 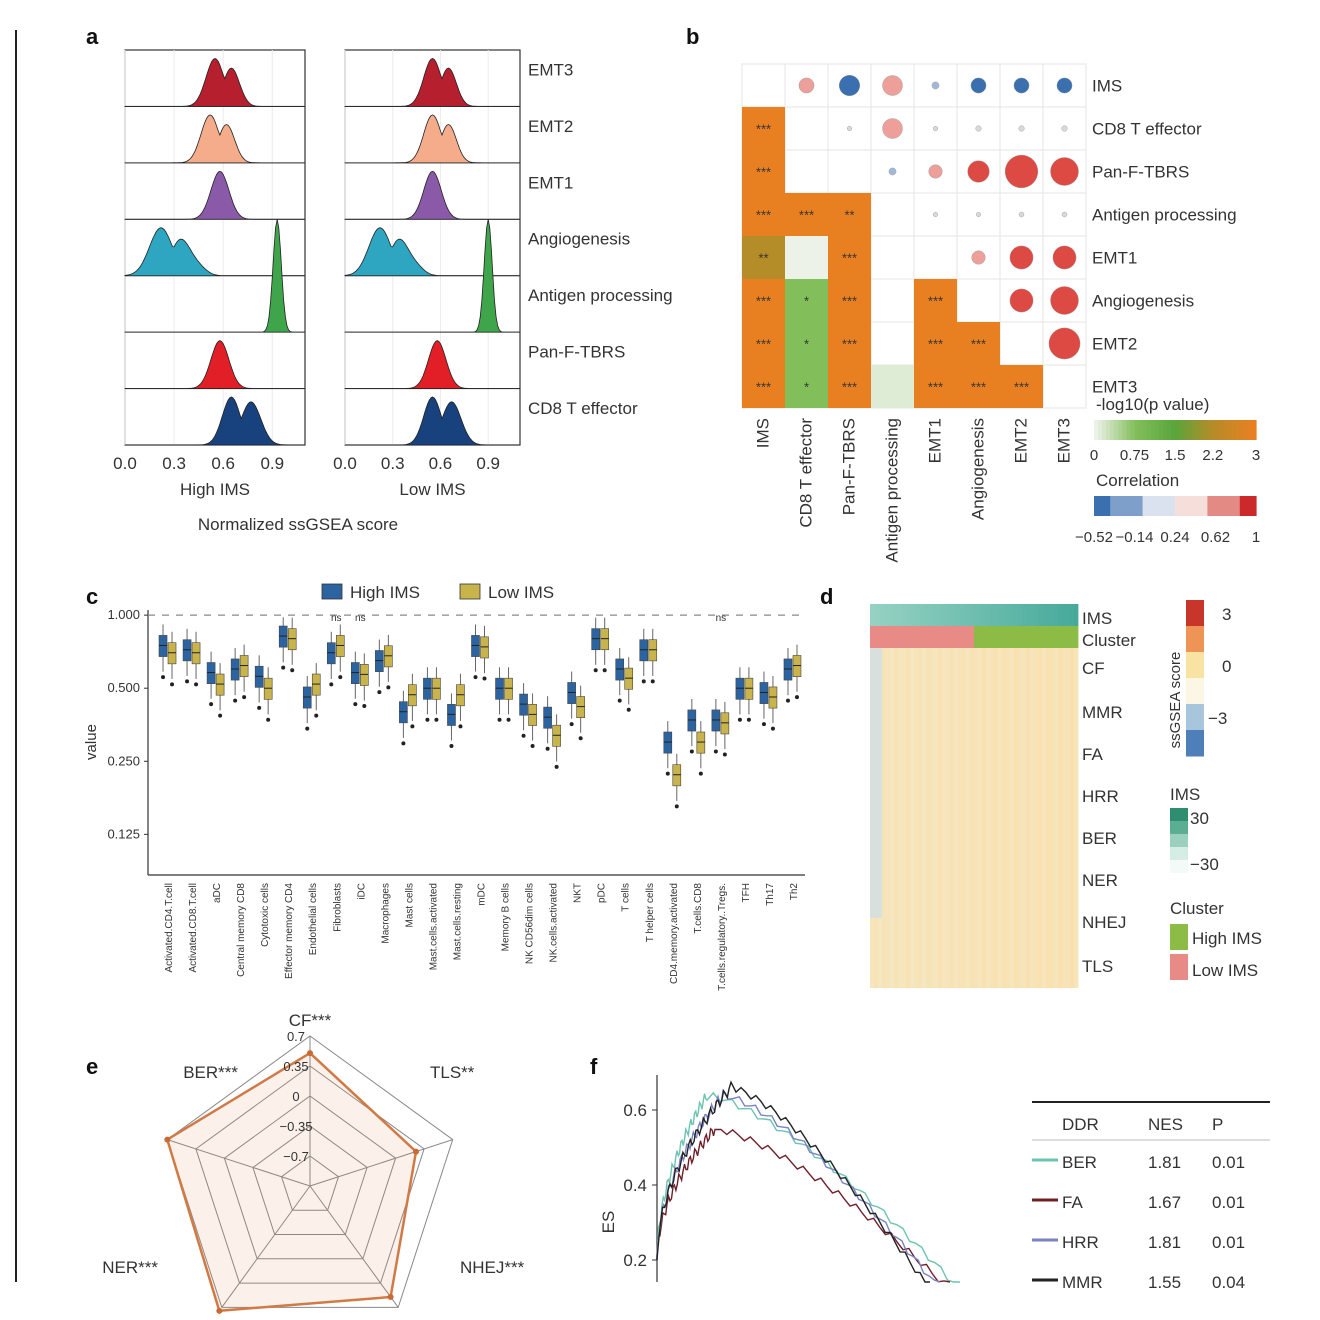 What do you see at coordinates (1094, 537) in the screenshot?
I see `legend-corr-tick: −0.52` at bounding box center [1094, 537].